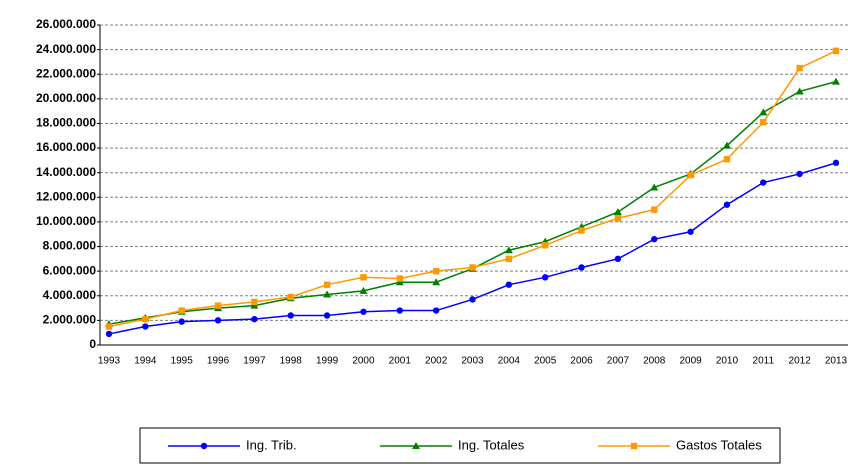 This screenshot has width=848, height=464. Describe the element at coordinates (581, 361) in the screenshot. I see `x-tick-label: 2006` at that location.